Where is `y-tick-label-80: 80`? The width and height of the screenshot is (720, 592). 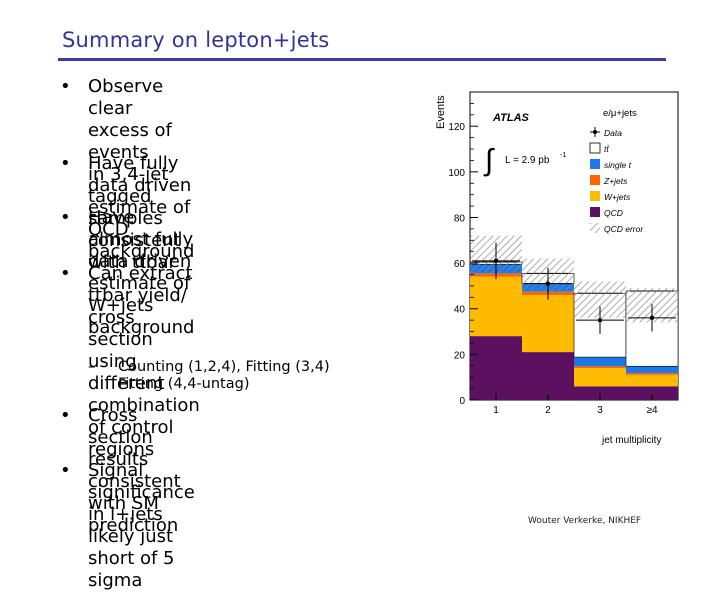 y-tick-label-80: 80 is located at coordinates (460, 218).